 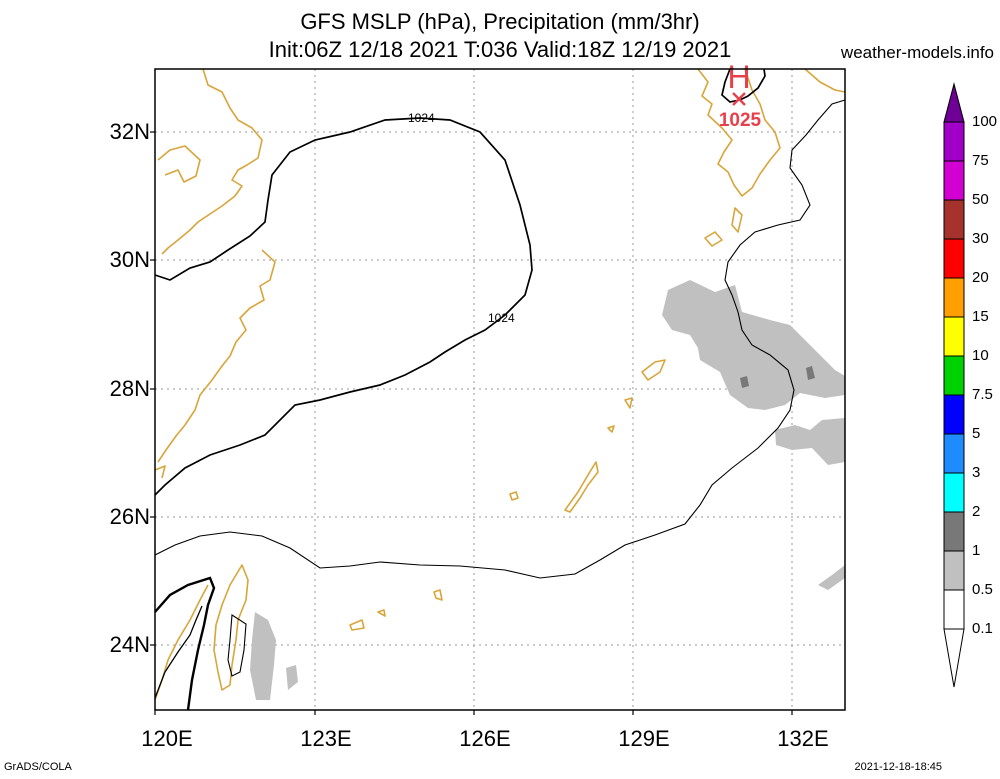 What do you see at coordinates (982, 589) in the screenshot?
I see `colorbar-label: 0.5` at bounding box center [982, 589].